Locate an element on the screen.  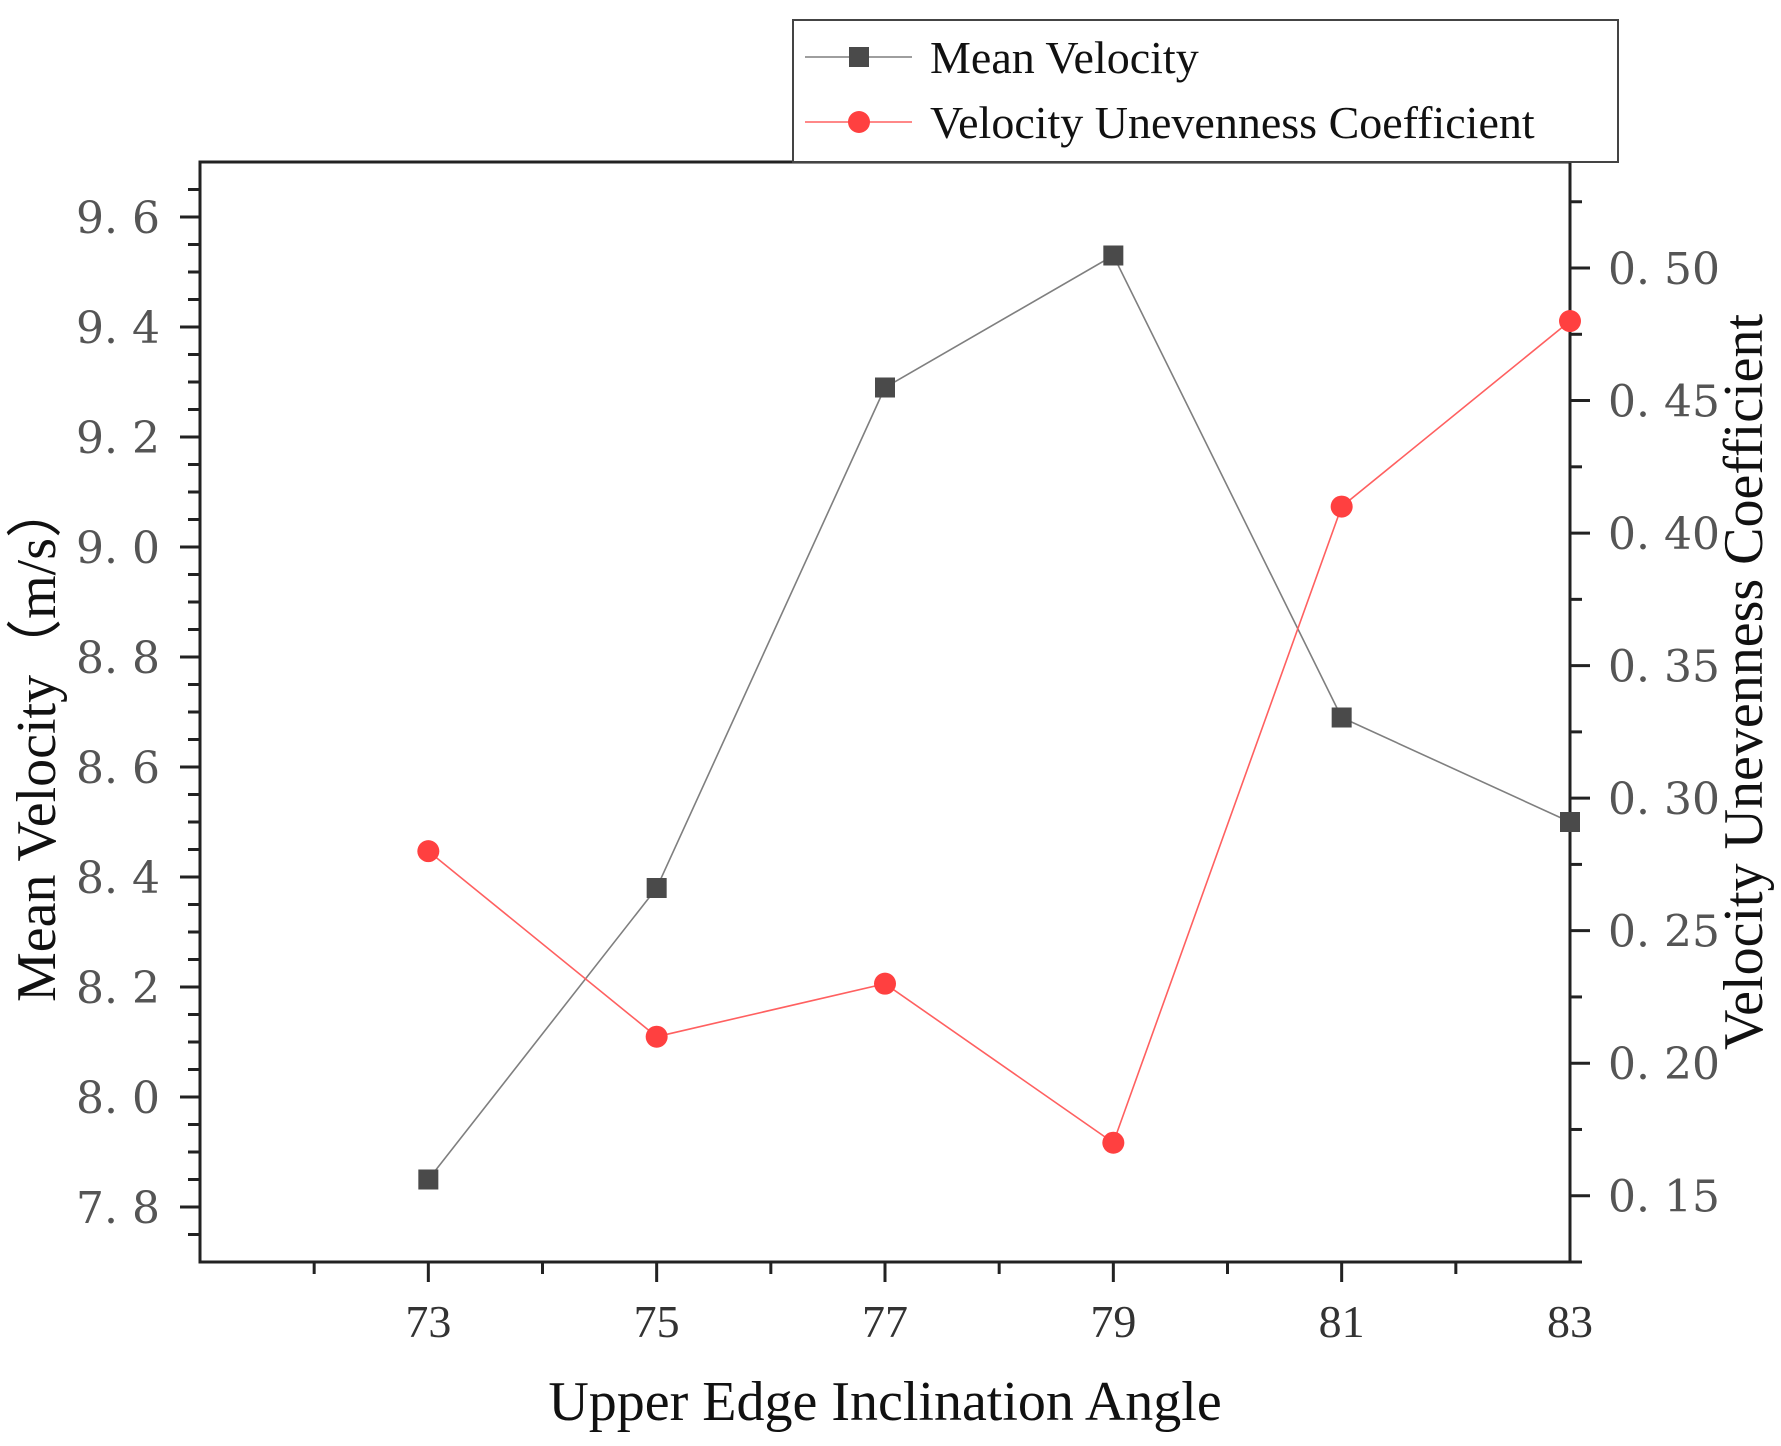
y-left-tick-label: 8. 8 is located at coordinates (118, 658).